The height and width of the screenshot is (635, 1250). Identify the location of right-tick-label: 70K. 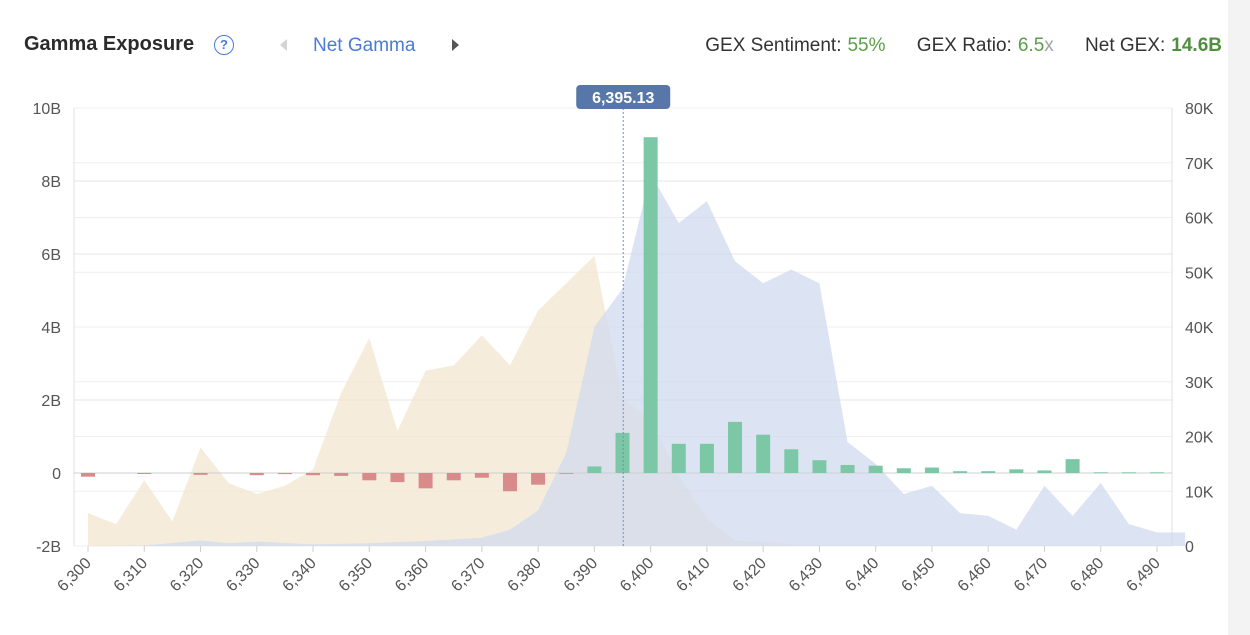
(1199, 164).